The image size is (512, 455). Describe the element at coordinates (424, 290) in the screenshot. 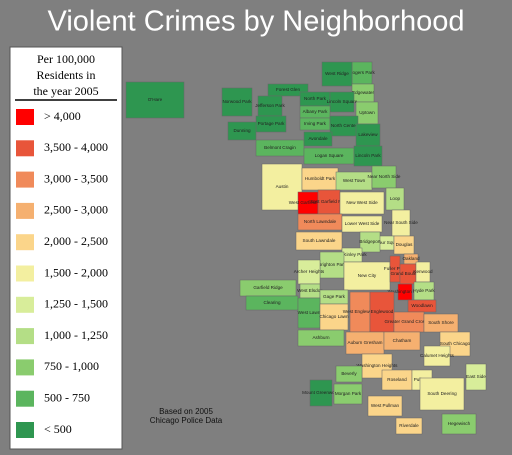

I see `neighborhood-label: Hyde Park` at that location.